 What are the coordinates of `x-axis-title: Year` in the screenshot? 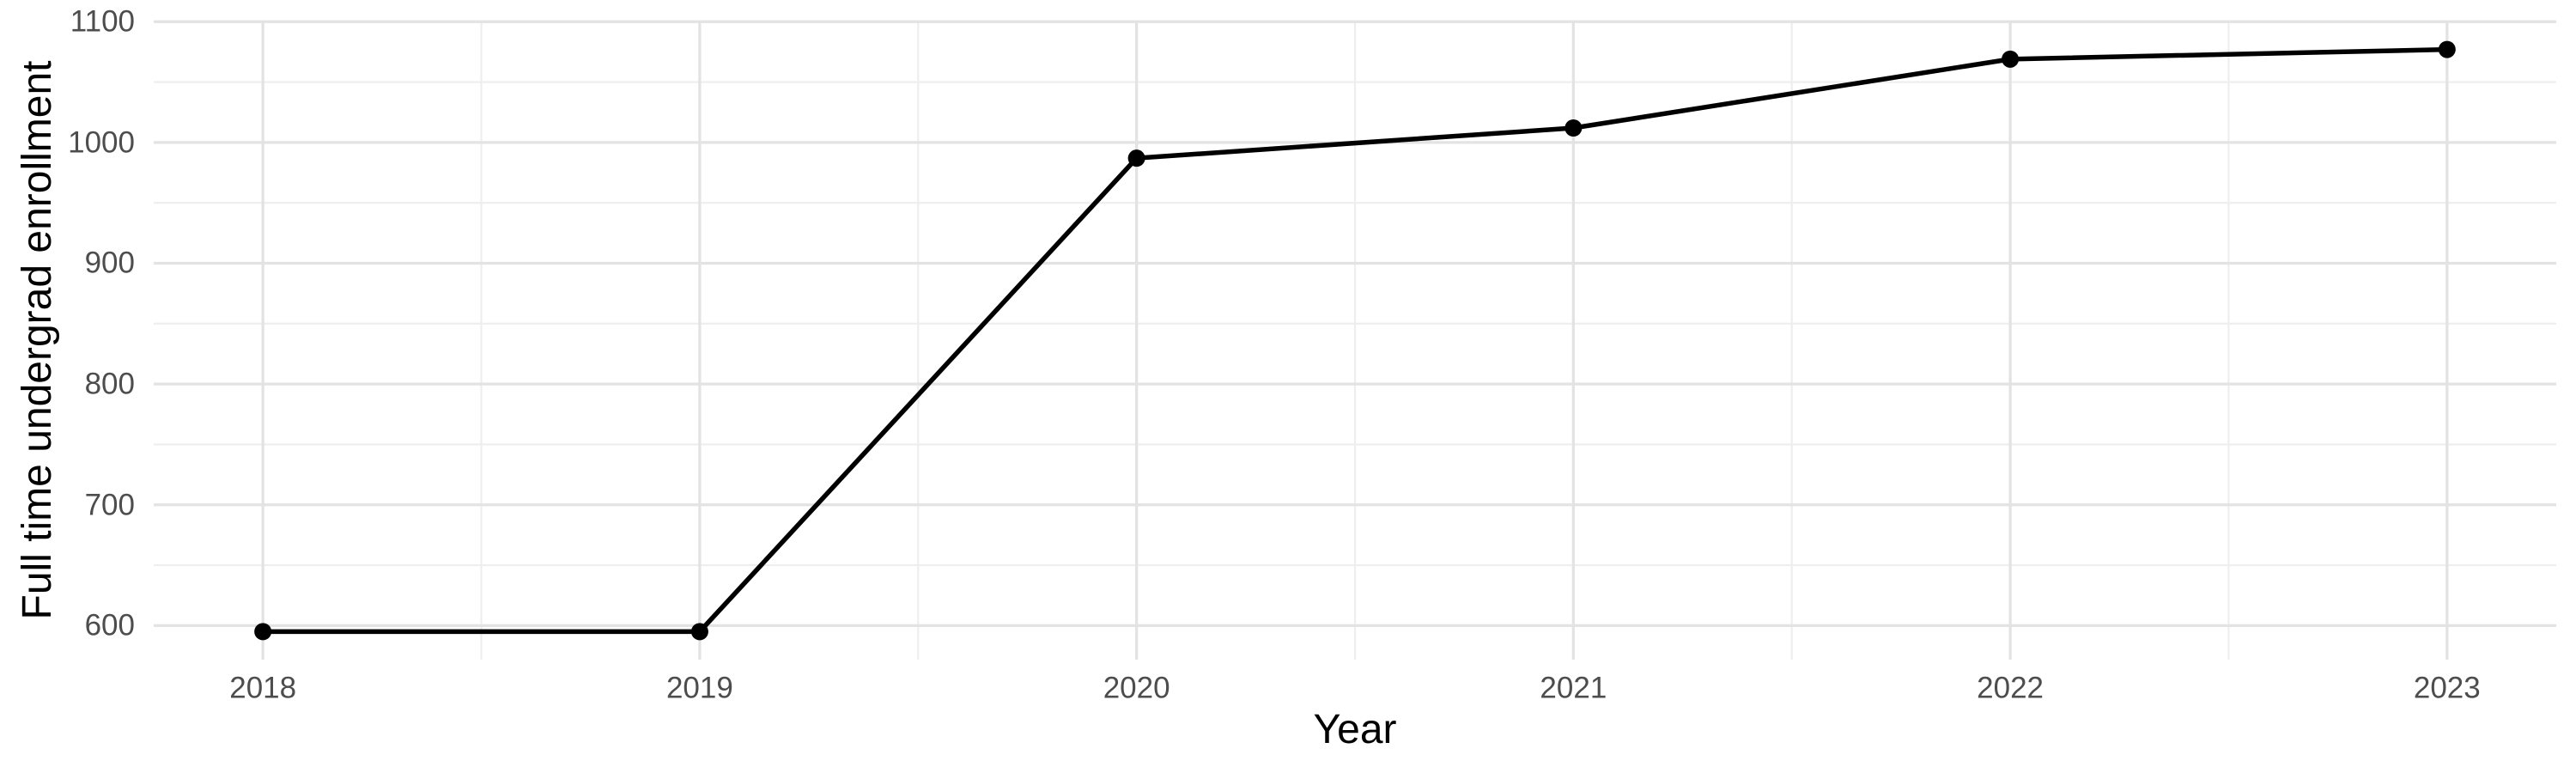 It's located at (1355, 729).